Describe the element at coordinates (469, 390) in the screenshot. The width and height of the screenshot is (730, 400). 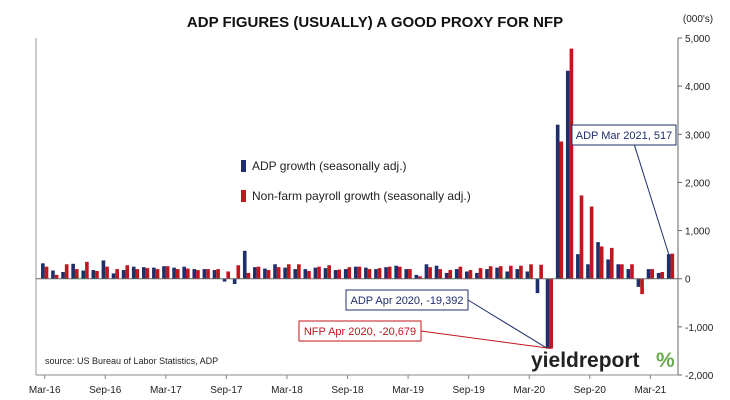
I see `x-tick-label: Sep-19` at that location.